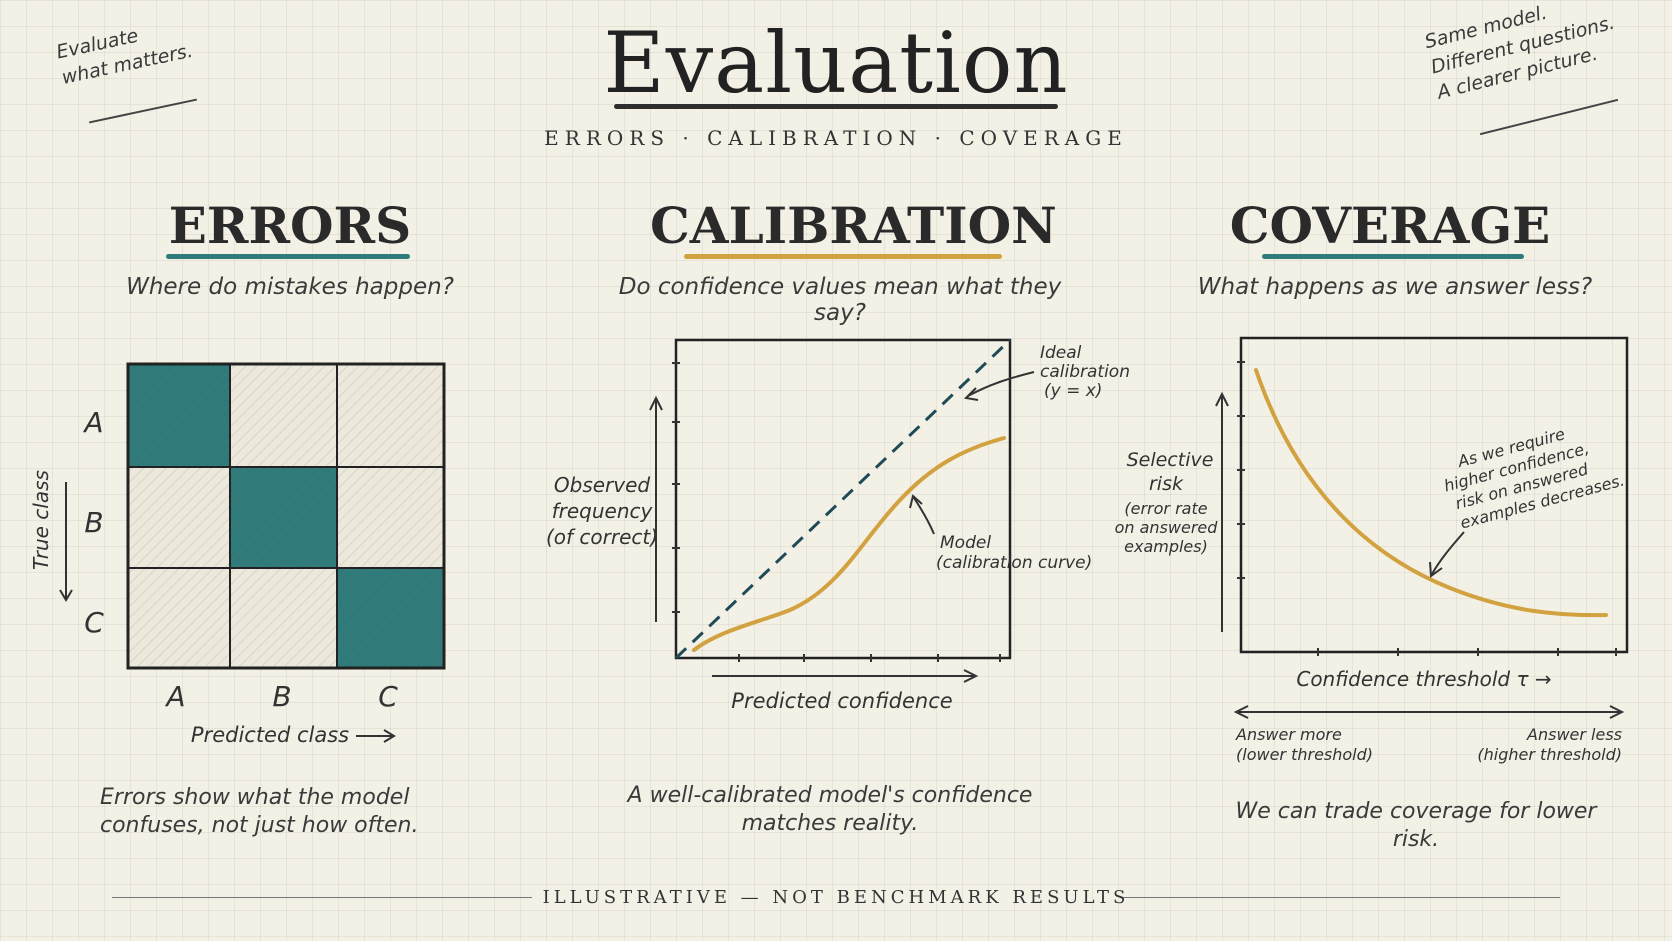 The height and width of the screenshot is (941, 1672). What do you see at coordinates (255, 797) in the screenshot?
I see `caption-line: Errors show what the model` at bounding box center [255, 797].